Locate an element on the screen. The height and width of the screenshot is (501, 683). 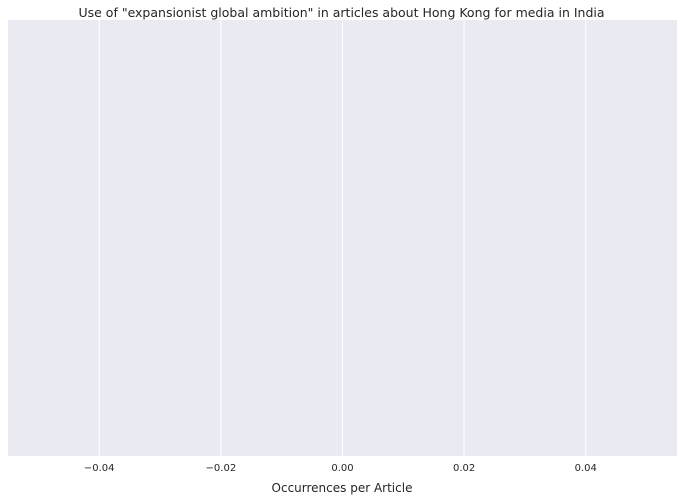
x-tick-label: 0.00 is located at coordinates (342, 468).